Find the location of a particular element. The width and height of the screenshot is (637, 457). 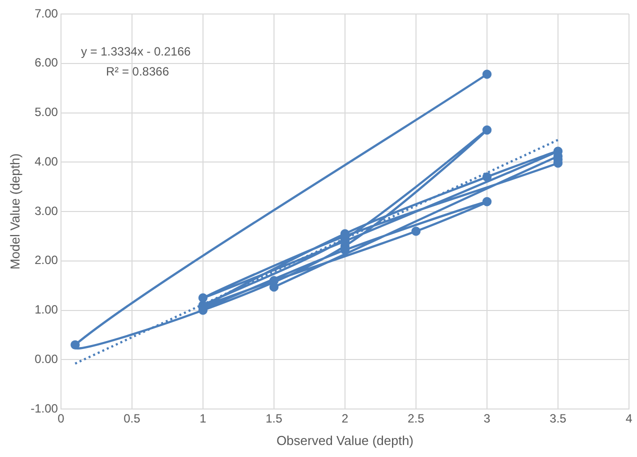

x-tick-label: 0 is located at coordinates (61, 419).